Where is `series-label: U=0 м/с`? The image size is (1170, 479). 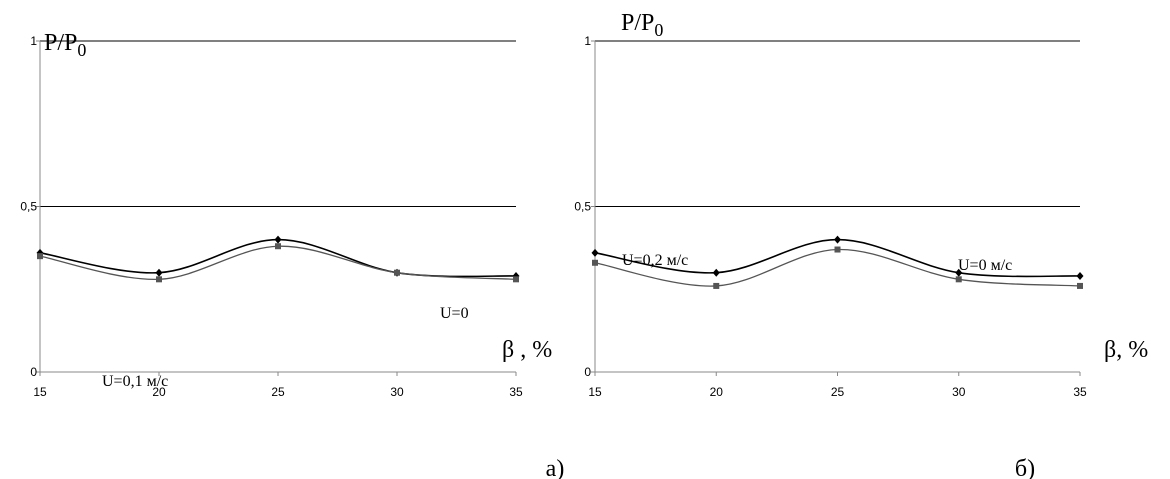 series-label: U=0 м/с is located at coordinates (985, 265).